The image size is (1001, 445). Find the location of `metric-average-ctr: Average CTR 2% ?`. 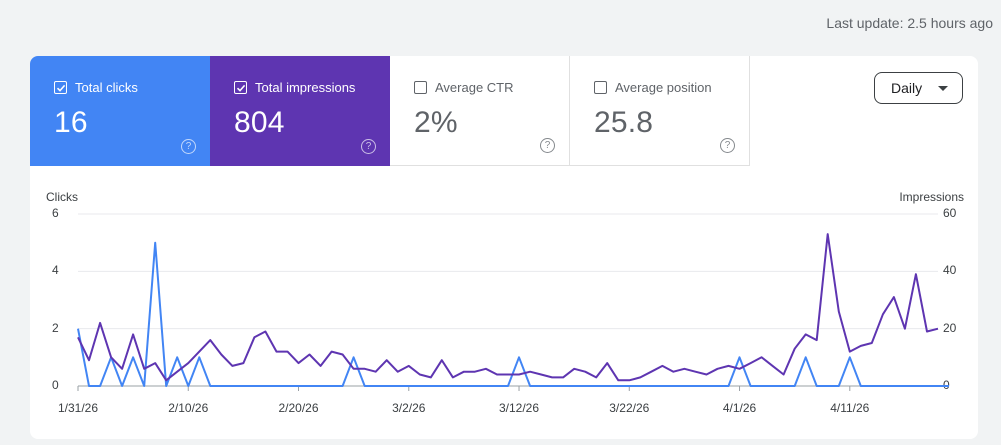

metric-average-ctr: Average CTR 2% ? is located at coordinates (480, 111).